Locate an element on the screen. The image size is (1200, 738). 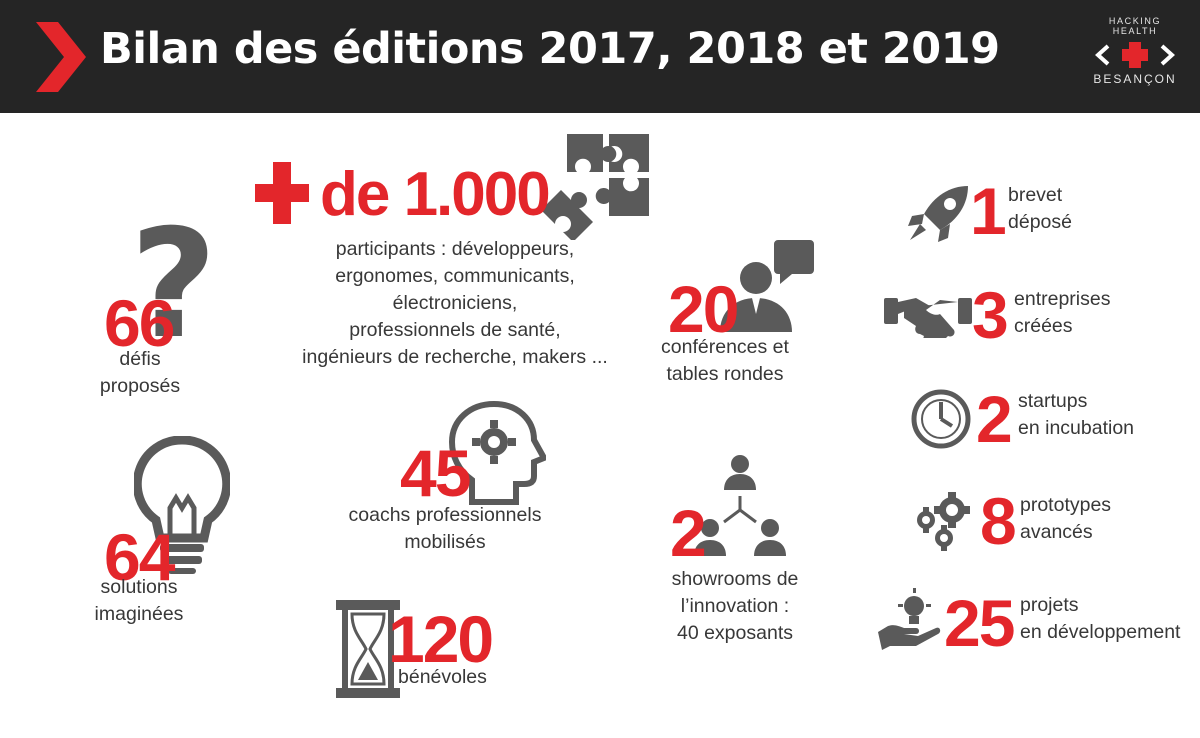
handshake-icon is located at coordinates (928, 318).